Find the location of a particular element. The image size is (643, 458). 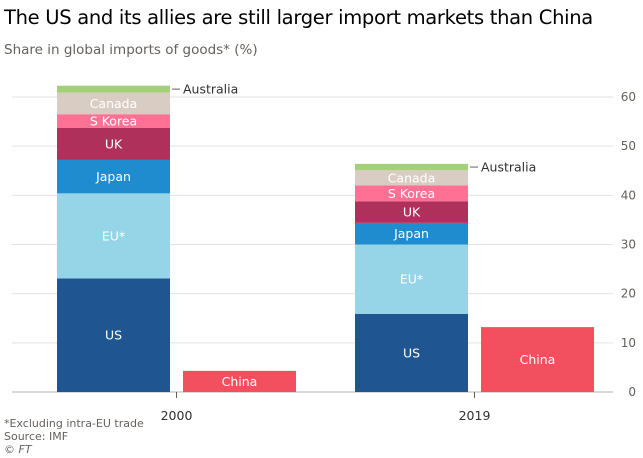

bar-segment-japan-2000 is located at coordinates (113, 176).